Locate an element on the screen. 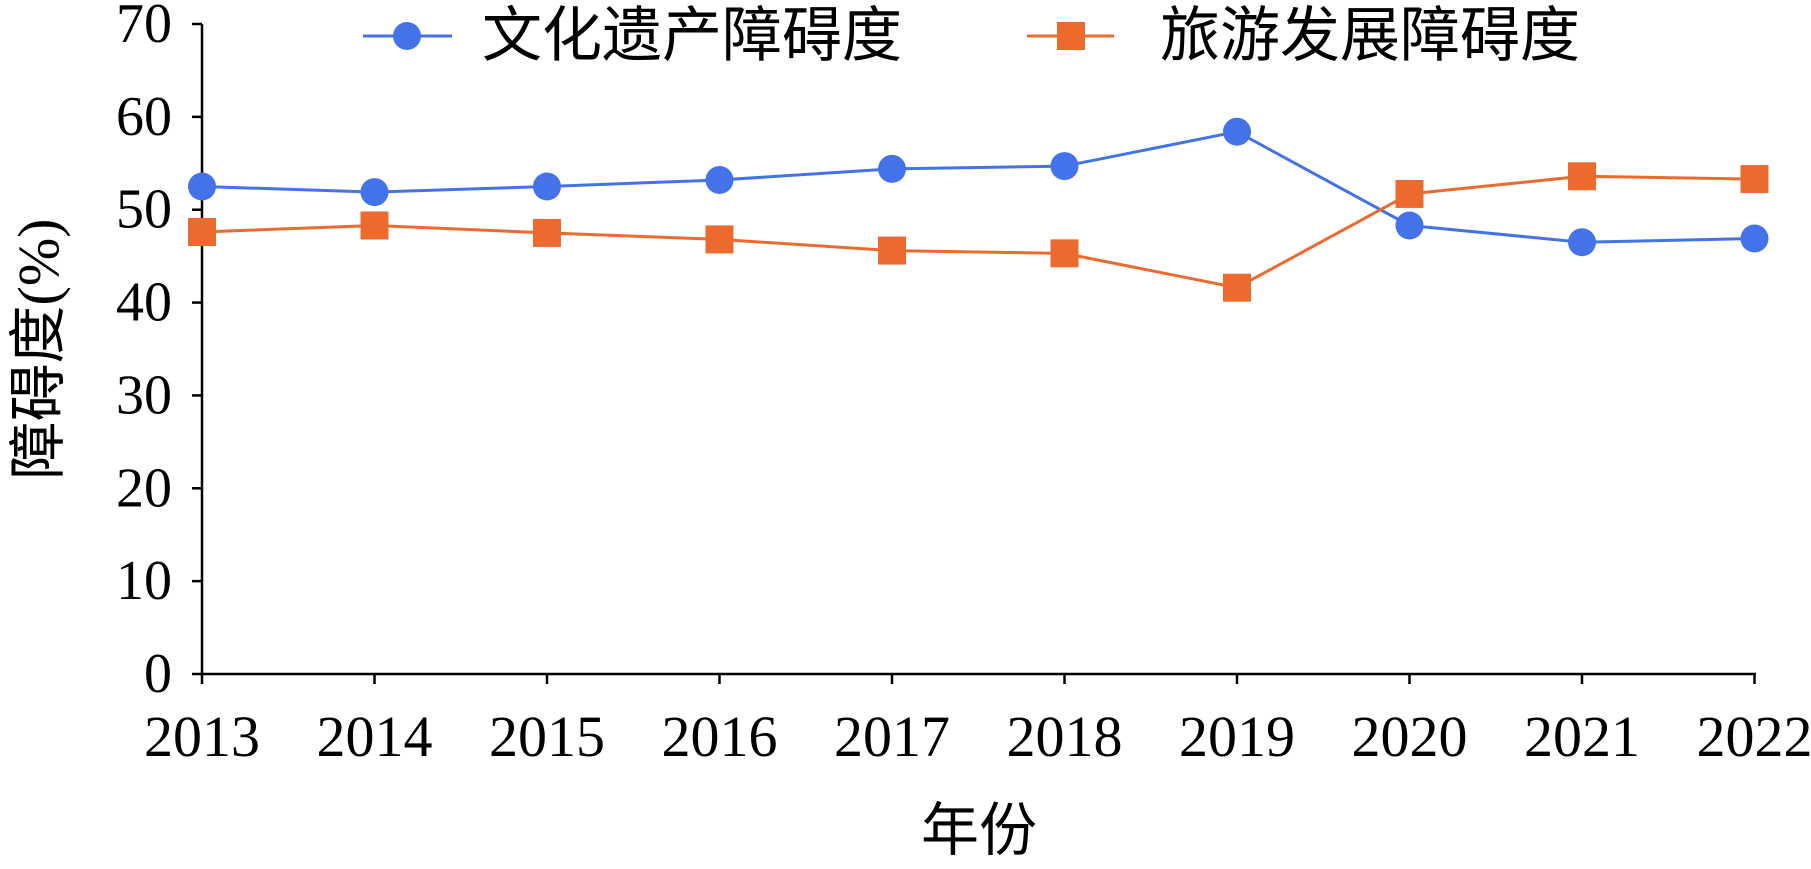  legend-item-tourism-development: 旅游发展障碍度 is located at coordinates (1303, 36).